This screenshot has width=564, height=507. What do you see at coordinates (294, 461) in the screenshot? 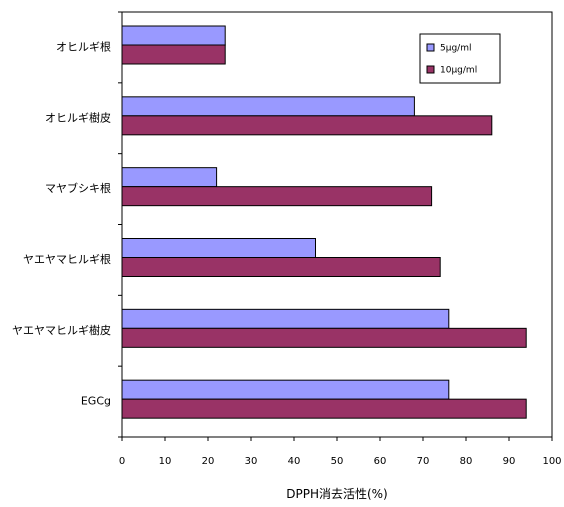
I see `x-tick-label: 40` at bounding box center [294, 461].